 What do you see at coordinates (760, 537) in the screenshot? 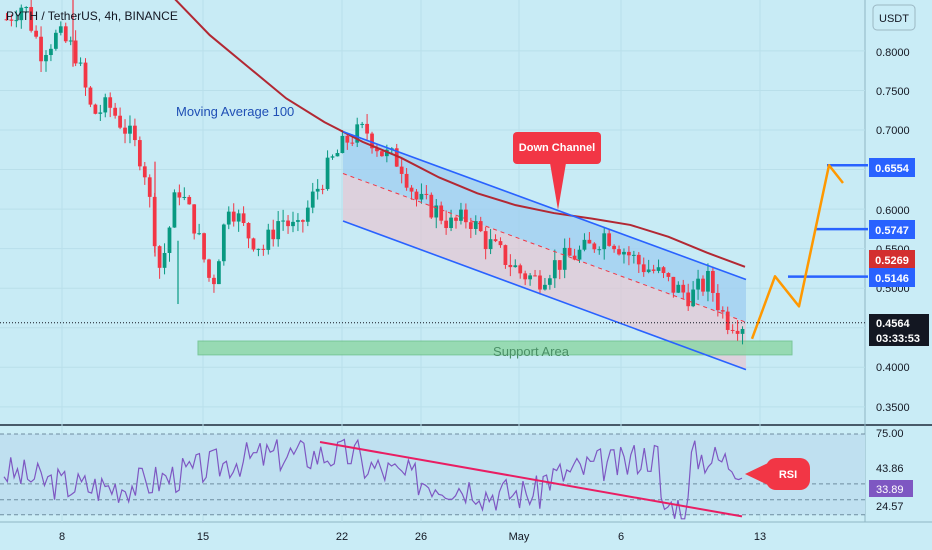
I see `time-tick: 13` at bounding box center [760, 537].